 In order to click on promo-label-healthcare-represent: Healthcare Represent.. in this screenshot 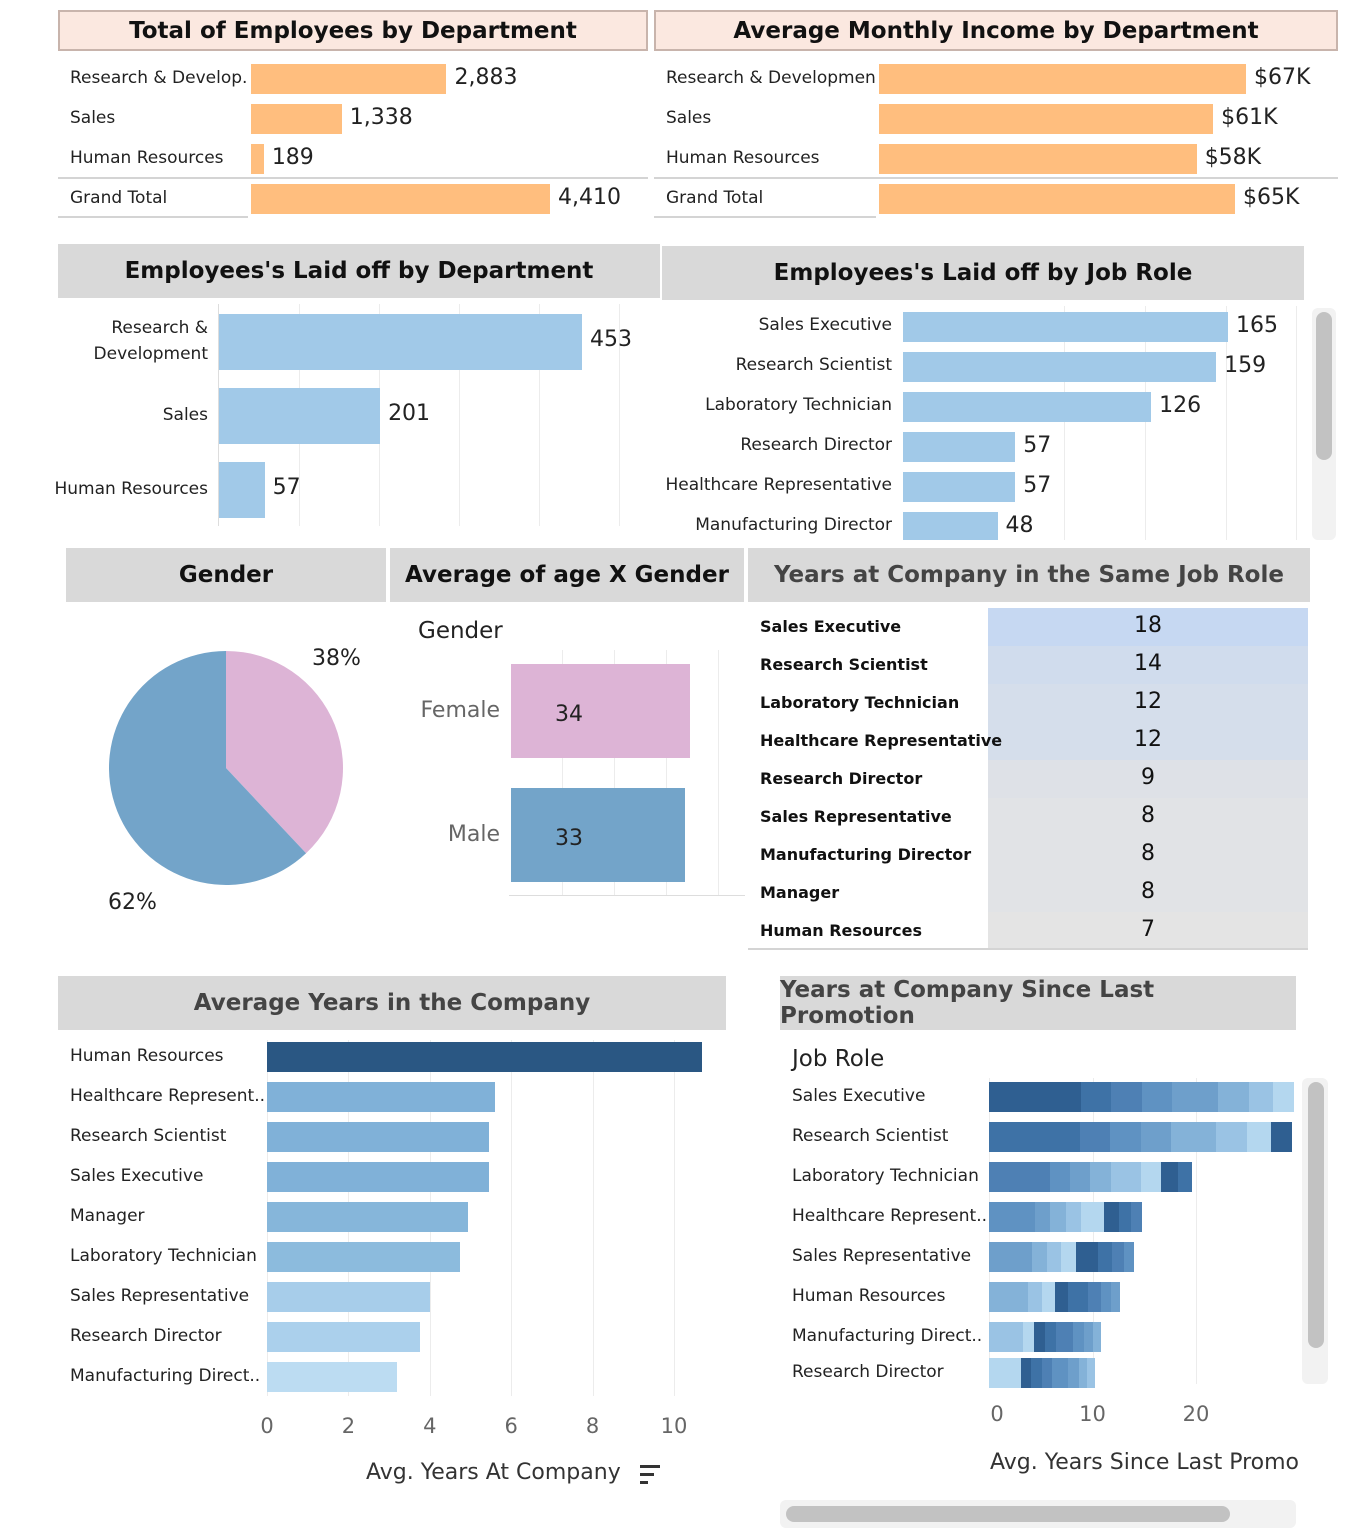, I will do `click(889, 1216)`.